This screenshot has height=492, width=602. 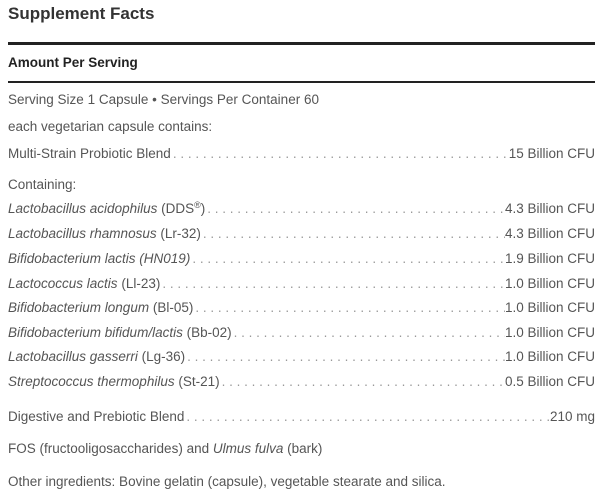 I want to click on divider, so click(x=301, y=82).